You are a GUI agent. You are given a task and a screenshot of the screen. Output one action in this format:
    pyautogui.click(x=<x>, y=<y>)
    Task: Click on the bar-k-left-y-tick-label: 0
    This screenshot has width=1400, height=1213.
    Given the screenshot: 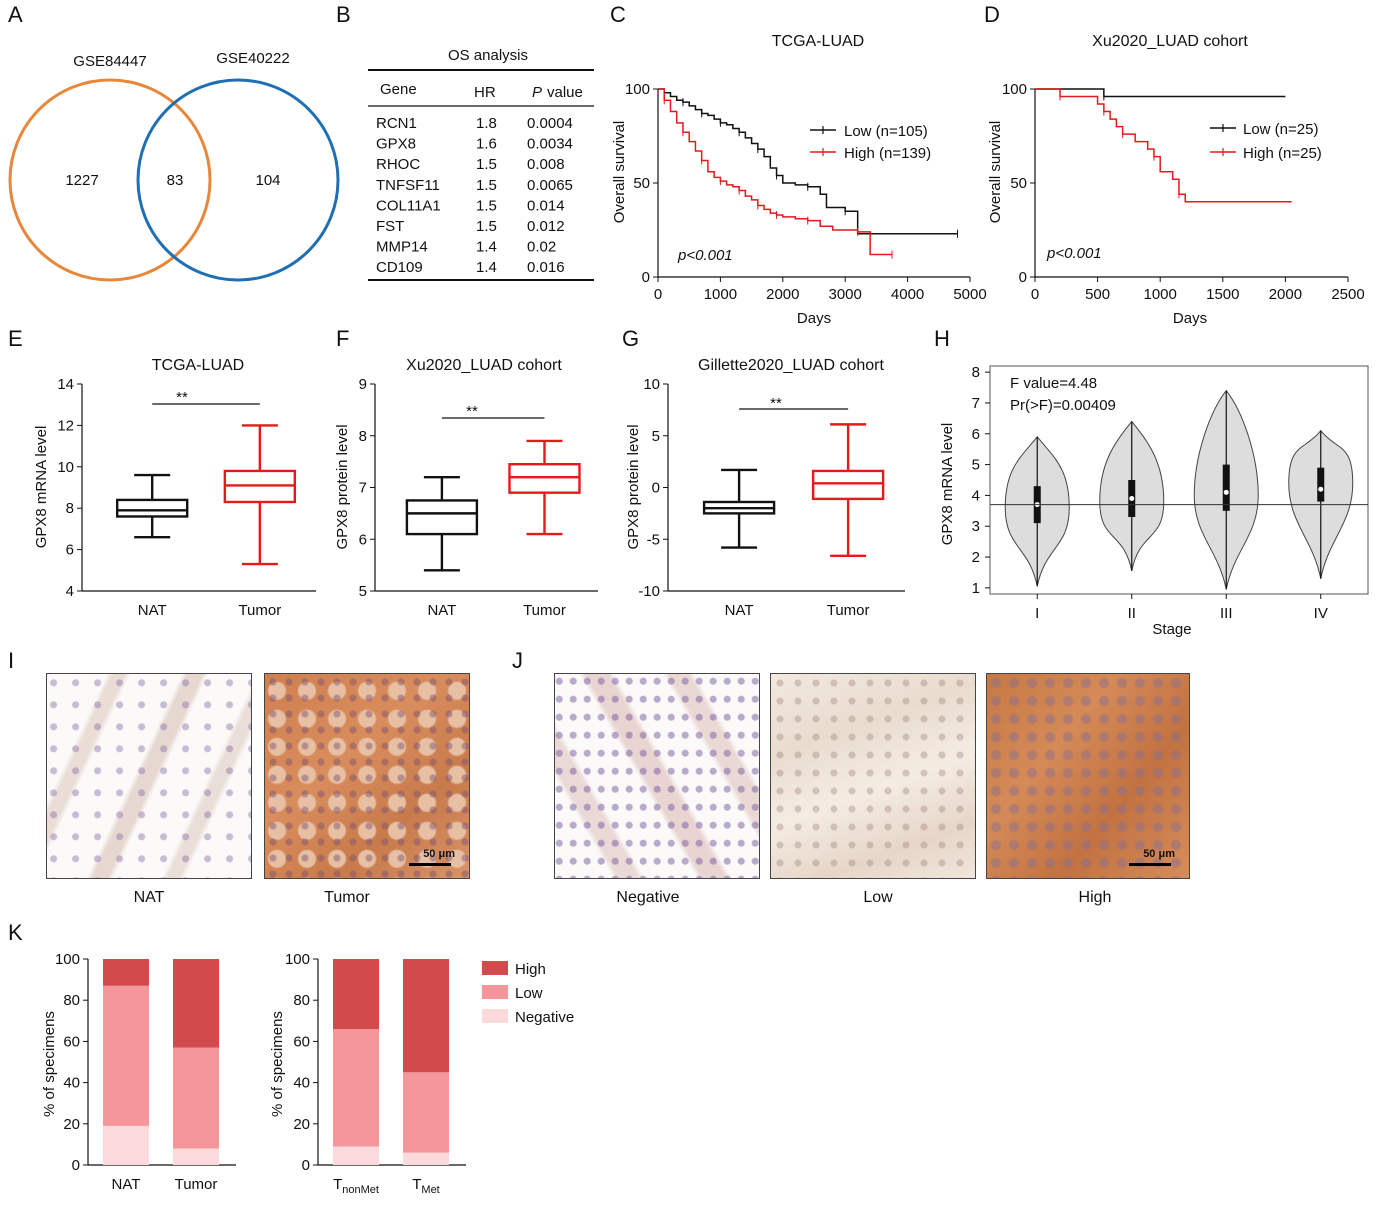 What is the action you would take?
    pyautogui.click(x=76, y=1165)
    